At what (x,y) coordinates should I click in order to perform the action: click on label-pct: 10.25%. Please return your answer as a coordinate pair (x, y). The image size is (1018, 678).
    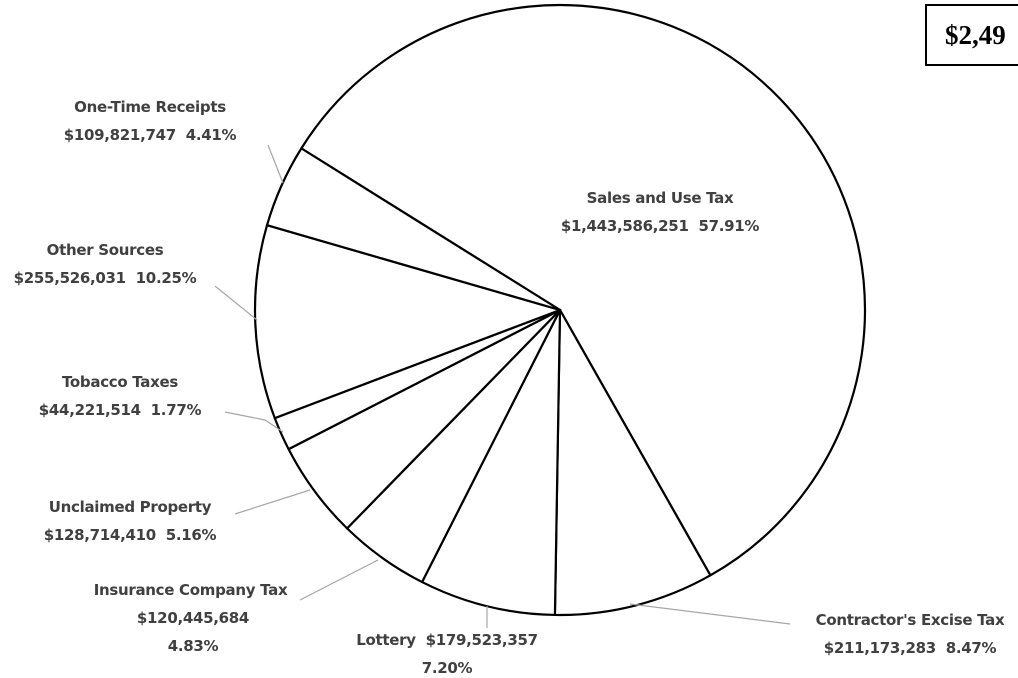
    Looking at the image, I should click on (166, 278).